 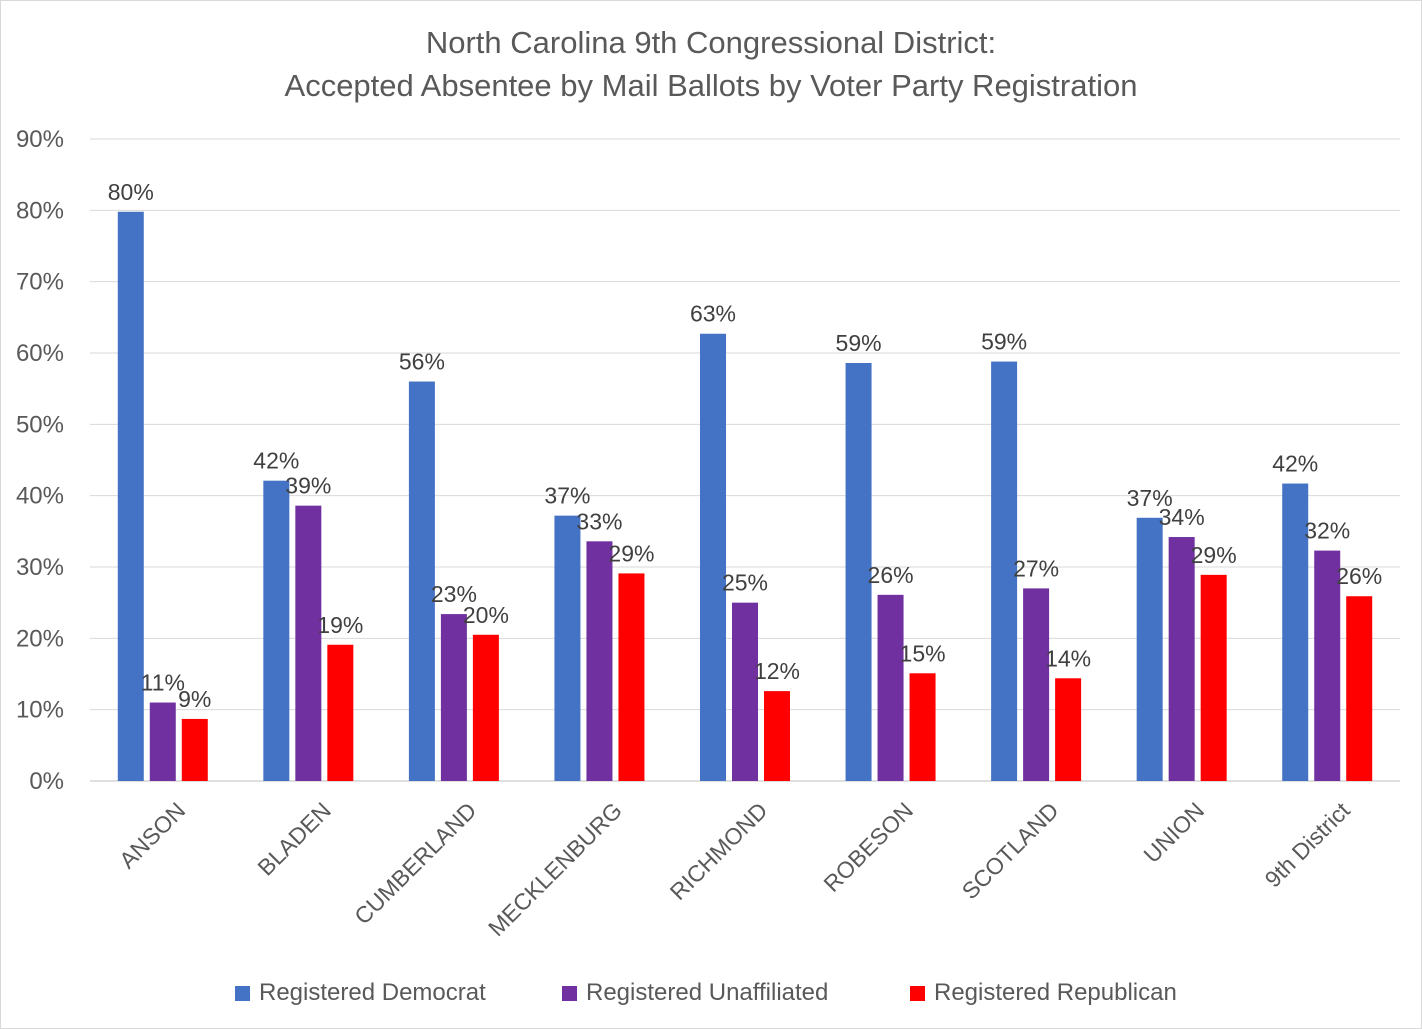 I want to click on legend-item-democrat: Registered Democrat, so click(x=360, y=993).